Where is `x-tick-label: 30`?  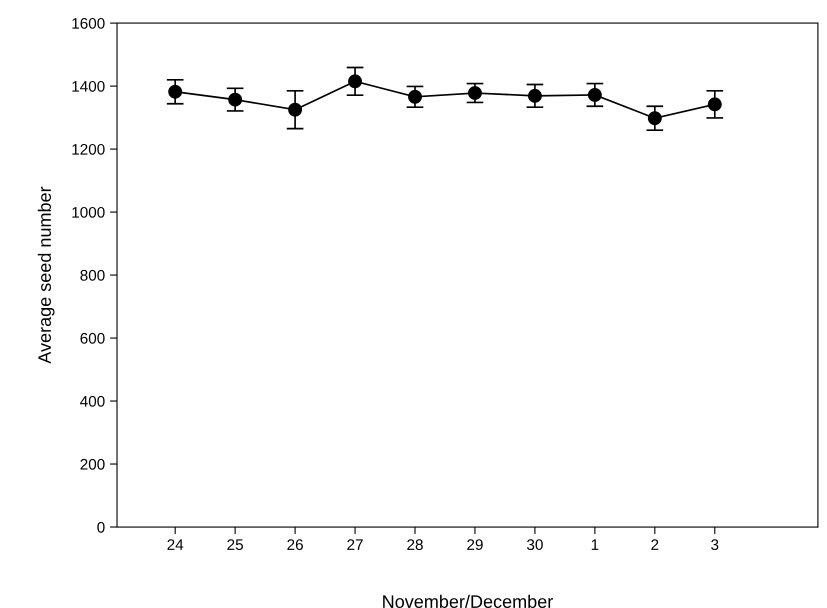
x-tick-label: 30 is located at coordinates (535, 544).